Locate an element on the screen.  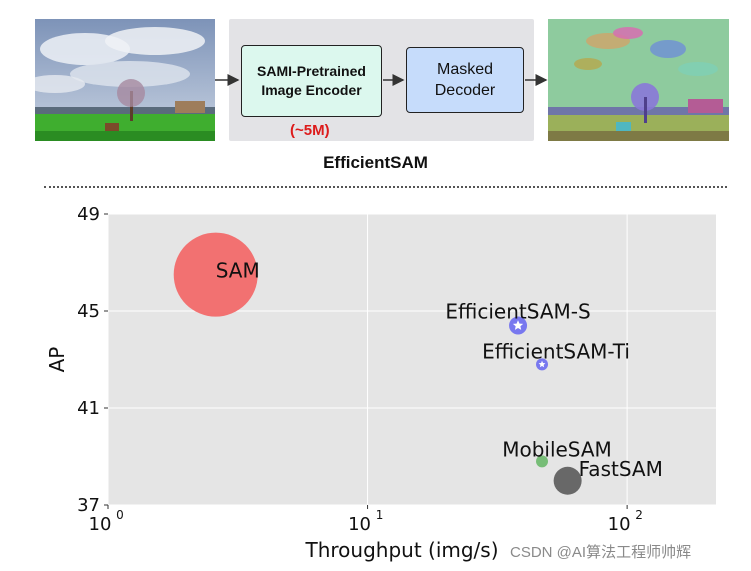
input-landscape-photo is located at coordinates (125, 80).